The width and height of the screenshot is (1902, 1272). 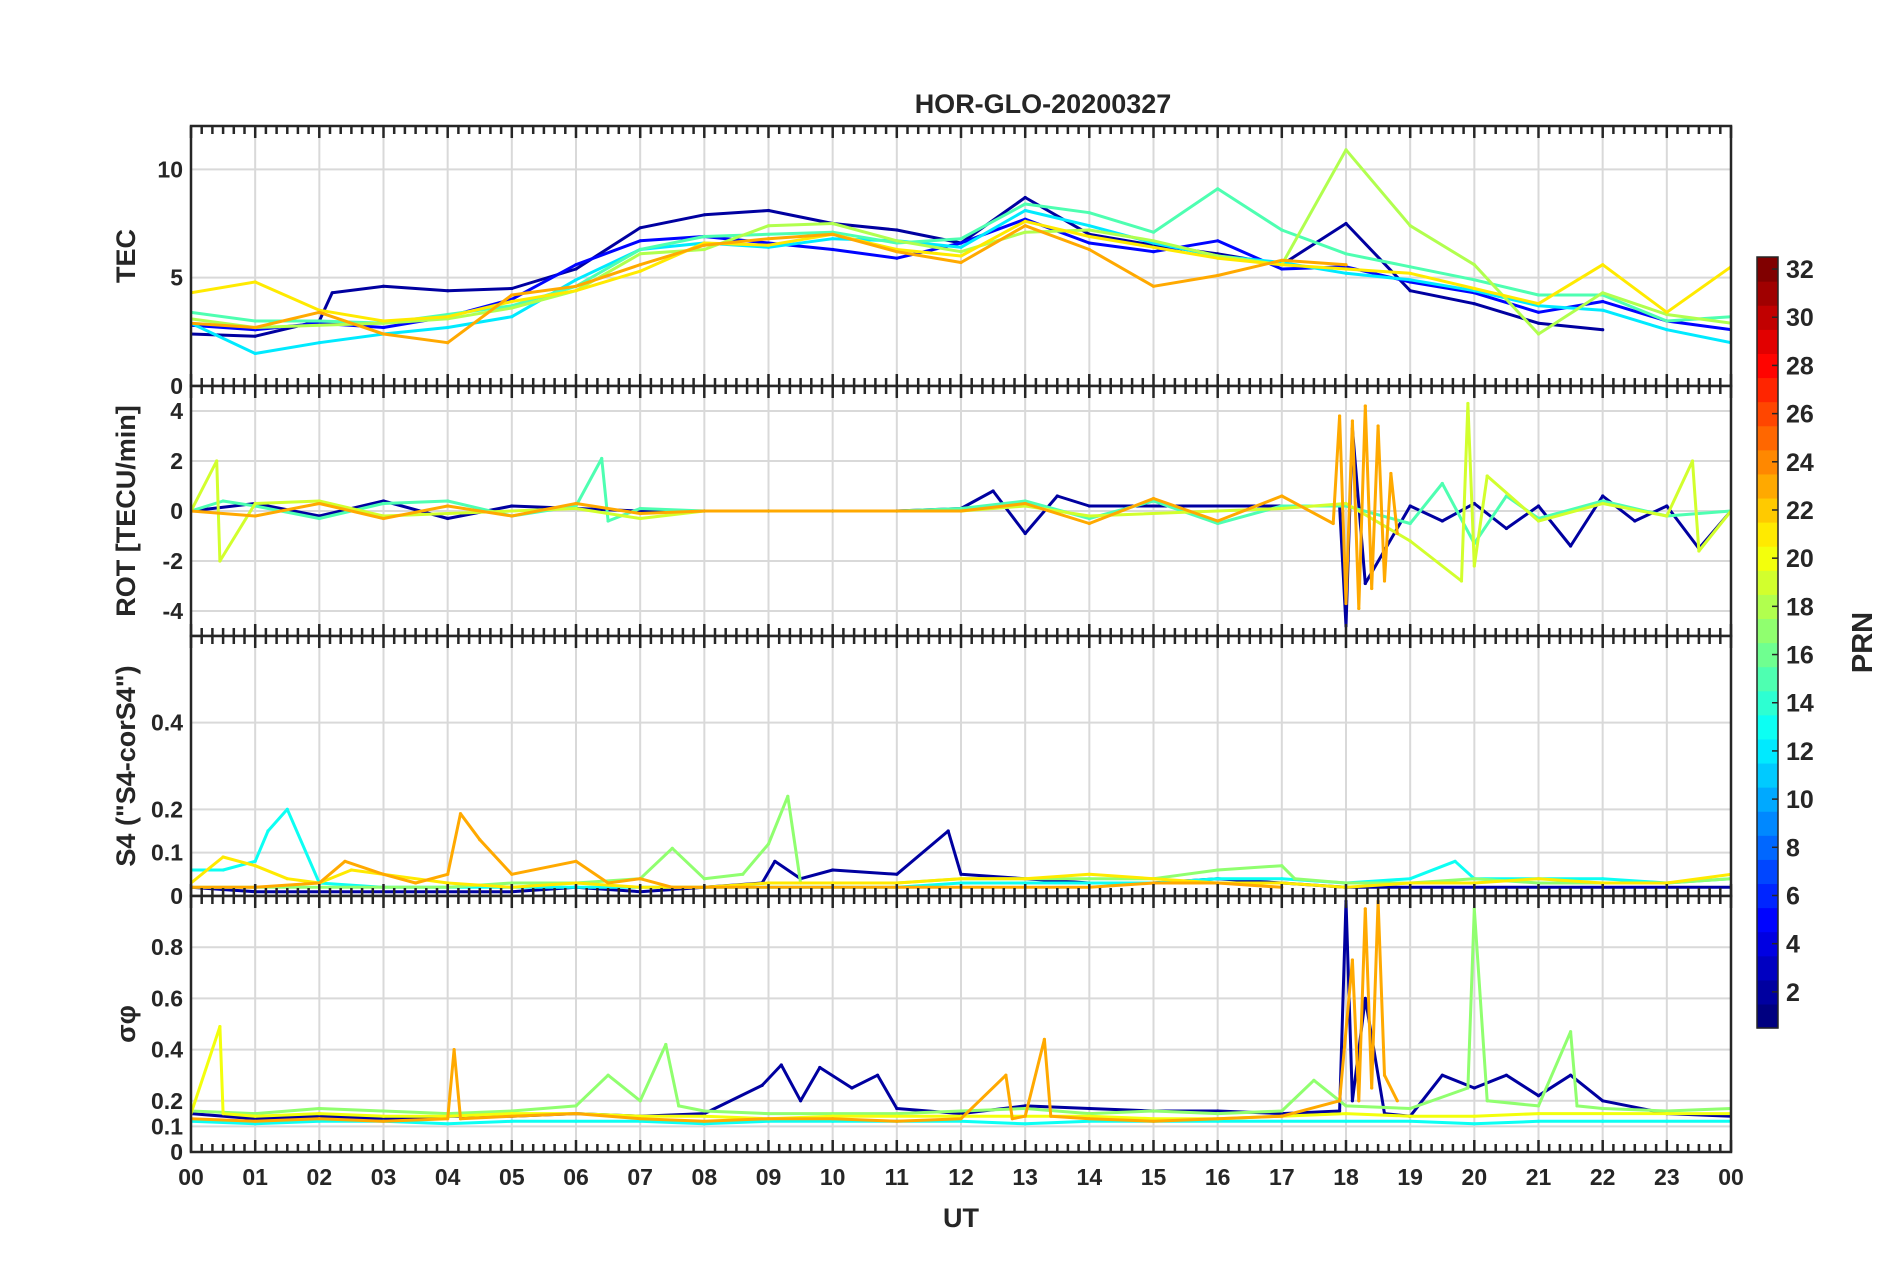 I want to click on x-tick-label: 23, so click(x=1667, y=1177).